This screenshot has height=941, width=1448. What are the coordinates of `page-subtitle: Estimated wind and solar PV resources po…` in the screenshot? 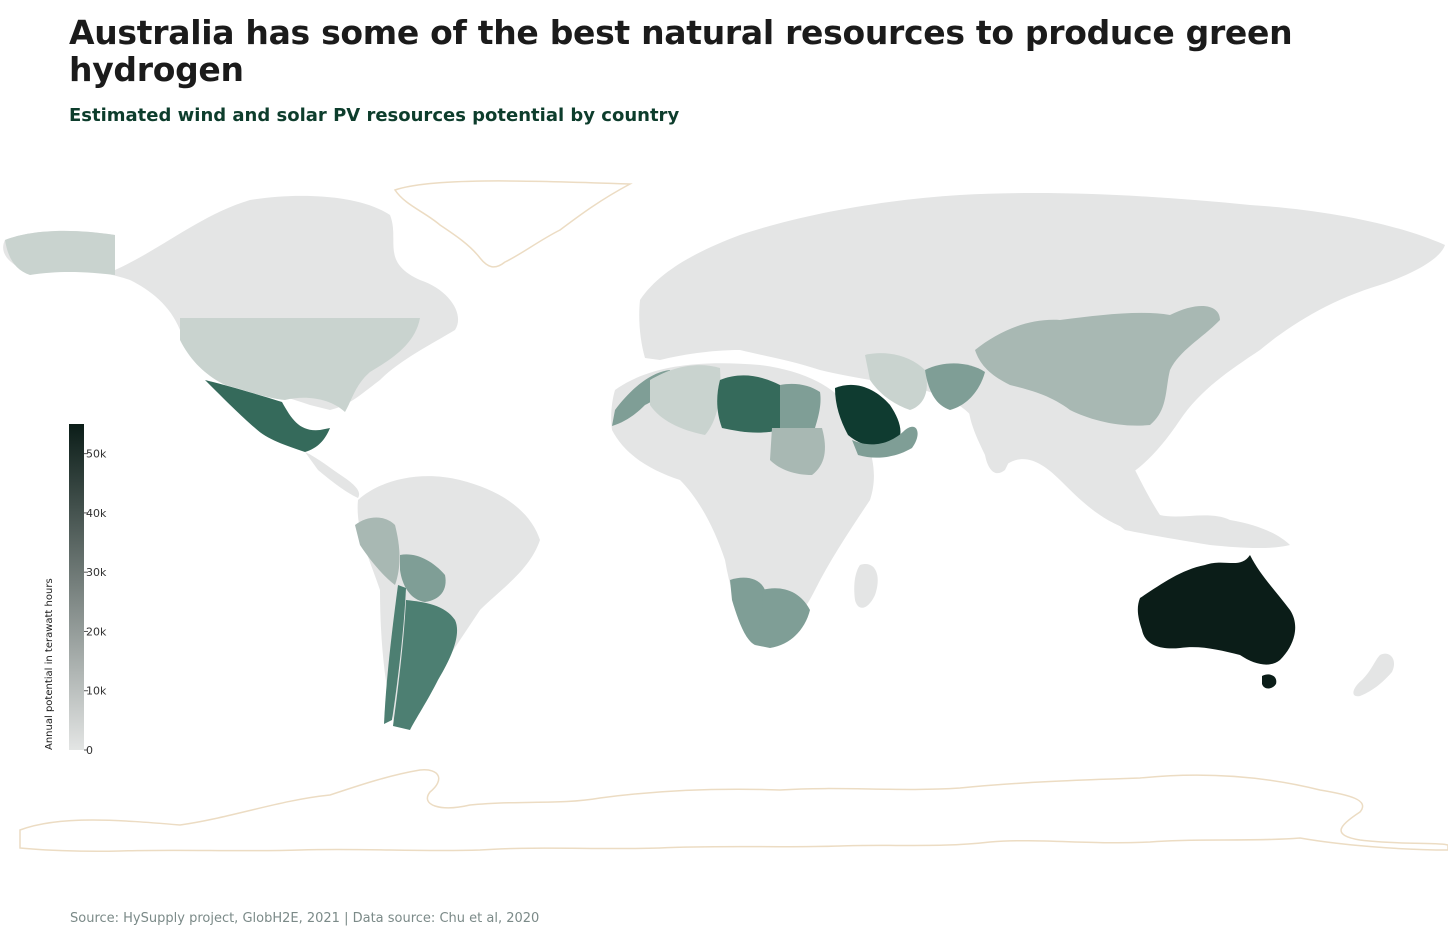 It's located at (374, 115).